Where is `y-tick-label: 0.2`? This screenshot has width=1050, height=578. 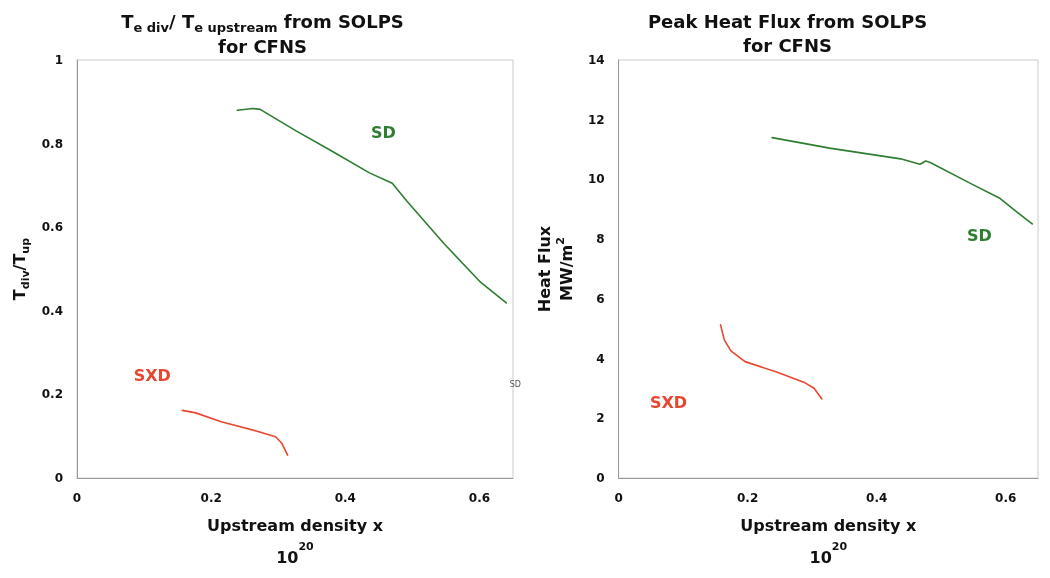
y-tick-label: 0.2 is located at coordinates (52, 394).